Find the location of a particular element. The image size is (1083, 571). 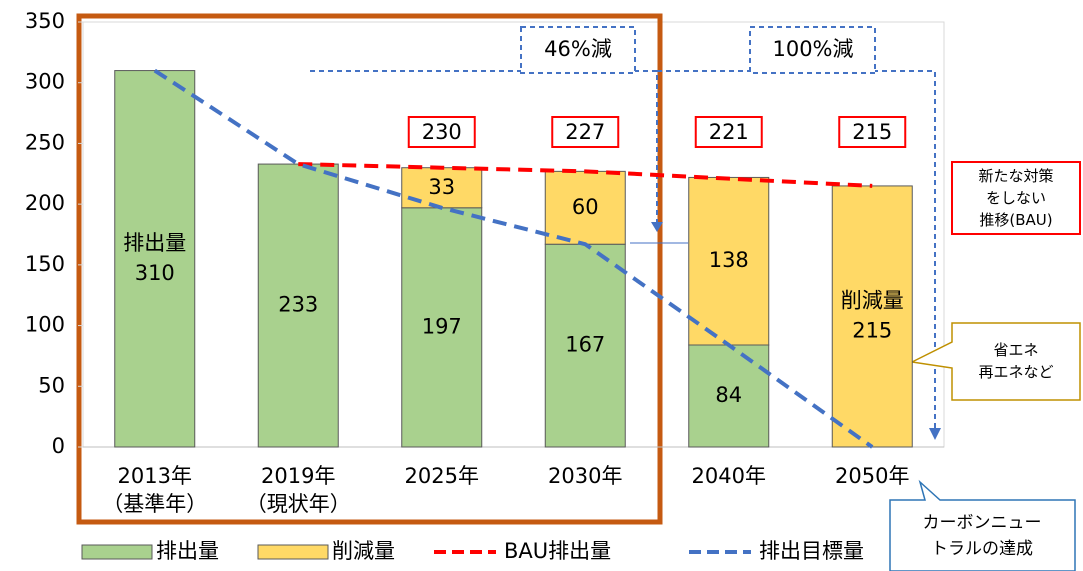

legend-label: 排出目標量 is located at coordinates (811, 551).